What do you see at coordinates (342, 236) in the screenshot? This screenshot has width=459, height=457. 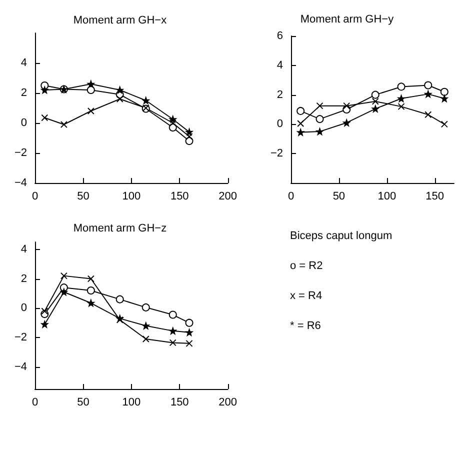 I see `text: Biceps caput longum` at bounding box center [342, 236].